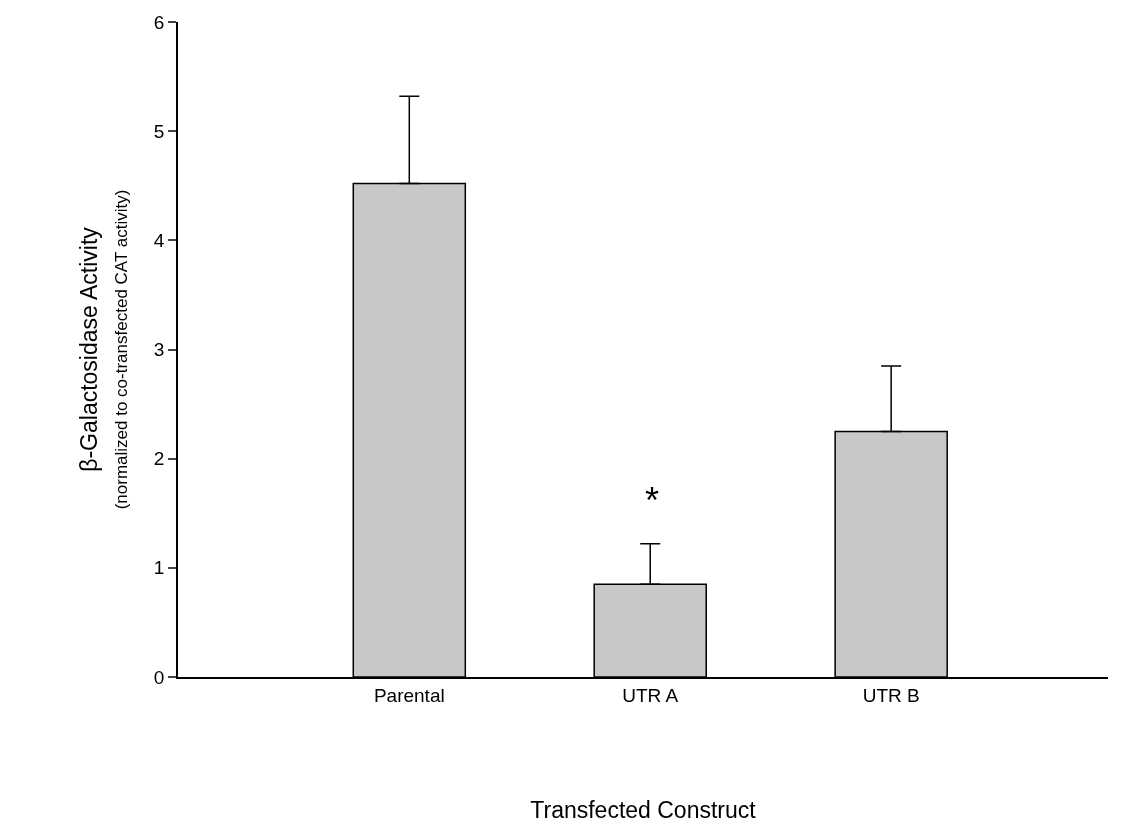 The height and width of the screenshot is (823, 1123). What do you see at coordinates (159, 568) in the screenshot?
I see `y-tick-label: 1` at bounding box center [159, 568].